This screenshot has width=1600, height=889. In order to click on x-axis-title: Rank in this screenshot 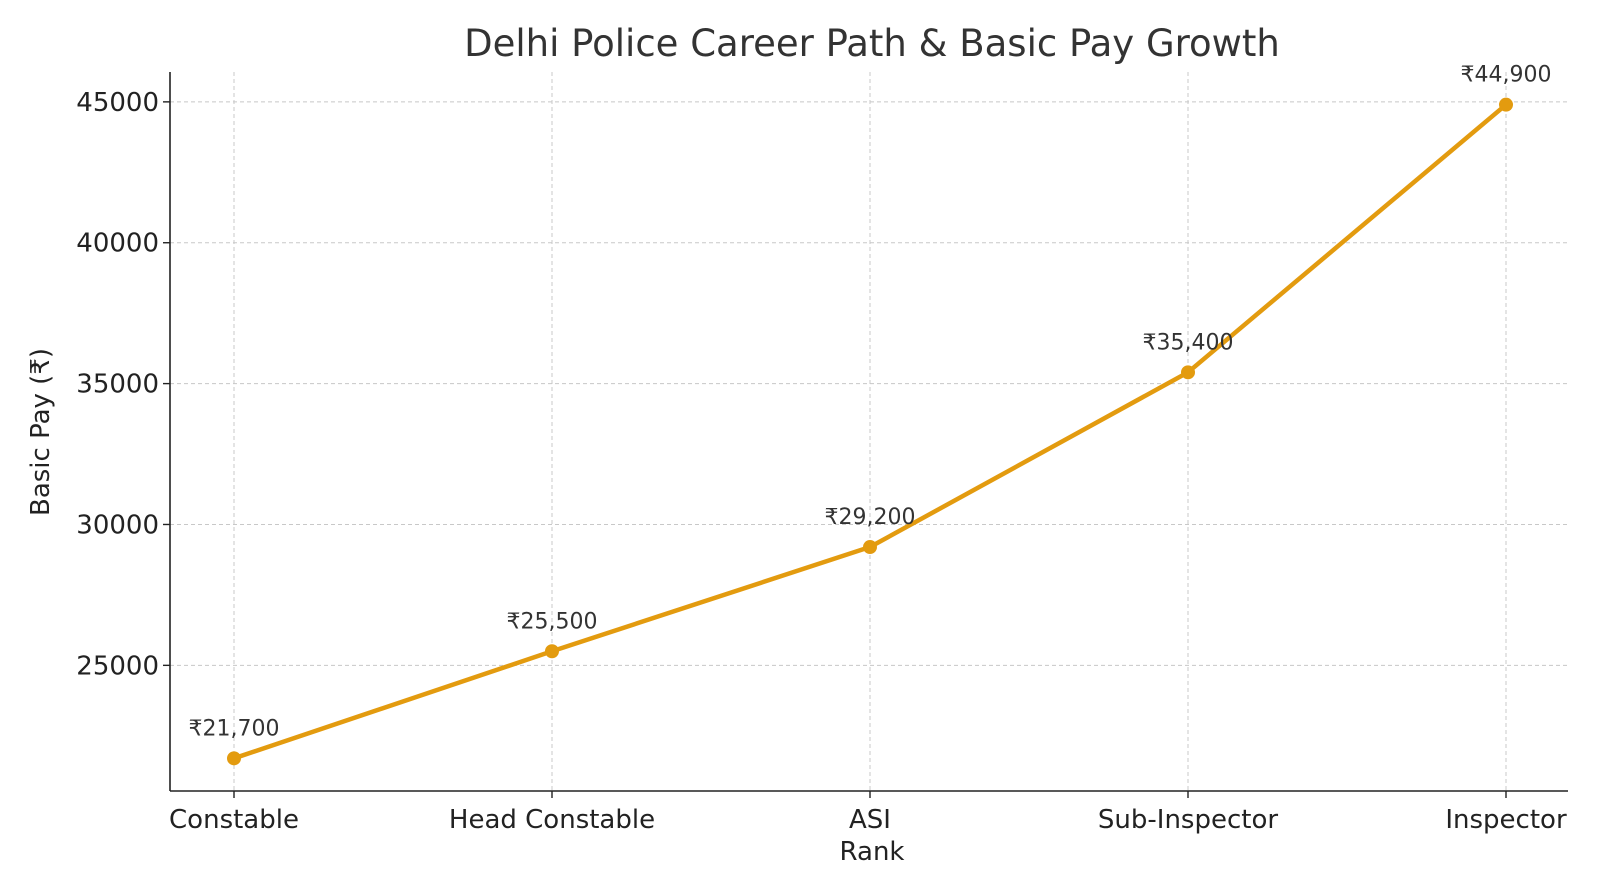, I will do `click(872, 852)`.